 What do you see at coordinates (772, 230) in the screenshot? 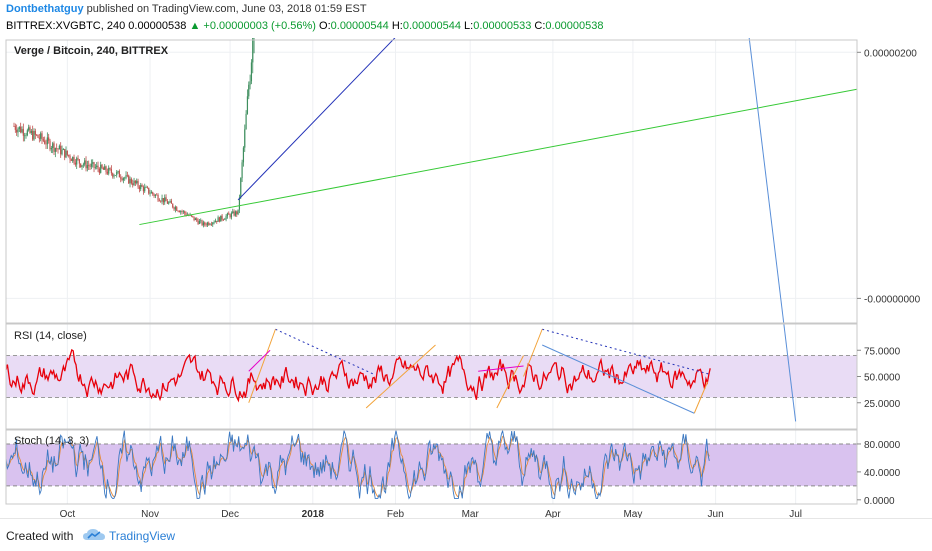
I see `lightblue-steep-line` at bounding box center [772, 230].